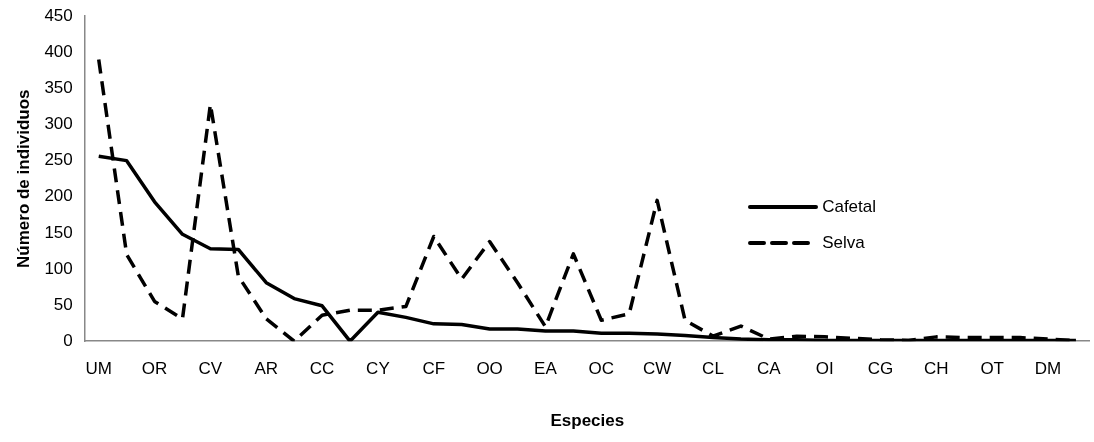 The width and height of the screenshot is (1094, 442). I want to click on legend-label: Selva, so click(843, 242).